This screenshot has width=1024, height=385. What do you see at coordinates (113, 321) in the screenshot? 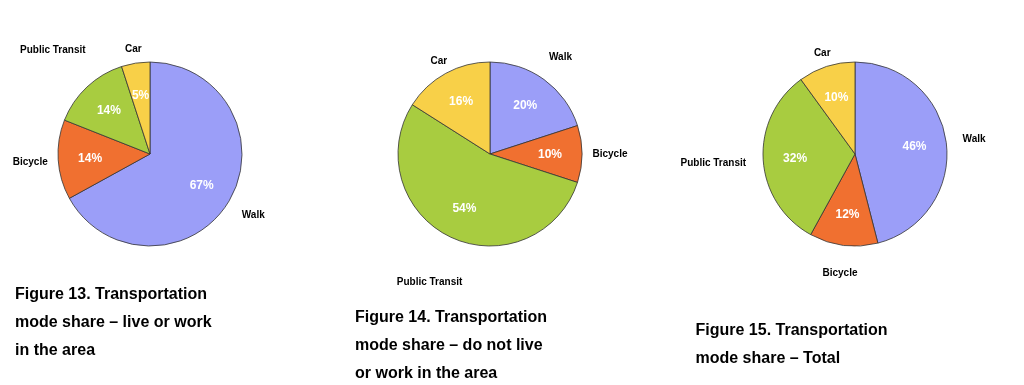
I see `text: Figure 13. Transportation mode share – live or work in the area` at bounding box center [113, 321].